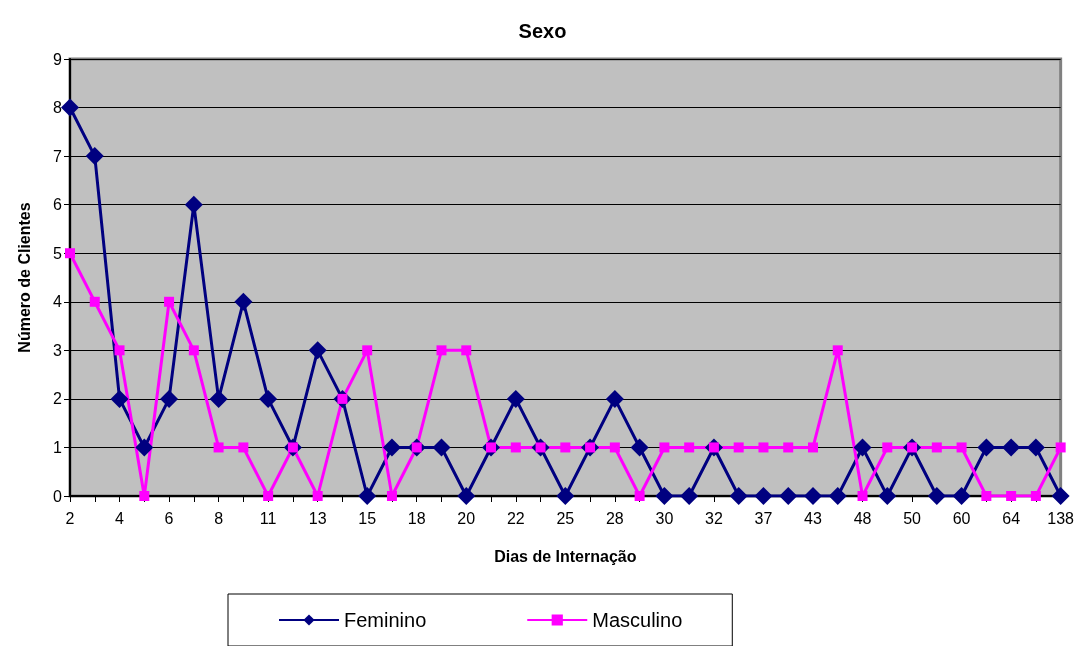 The image size is (1085, 654). What do you see at coordinates (24, 277) in the screenshot?
I see `y-axis-title: Número de Clientes` at bounding box center [24, 277].